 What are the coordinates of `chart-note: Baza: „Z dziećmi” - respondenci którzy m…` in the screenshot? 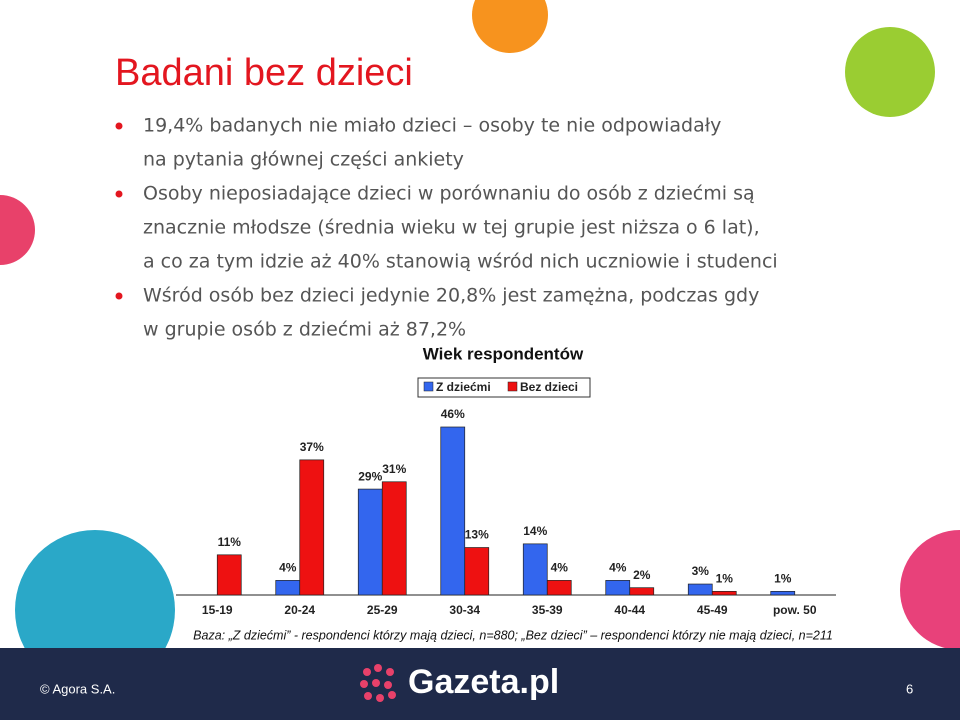 It's located at (513, 635).